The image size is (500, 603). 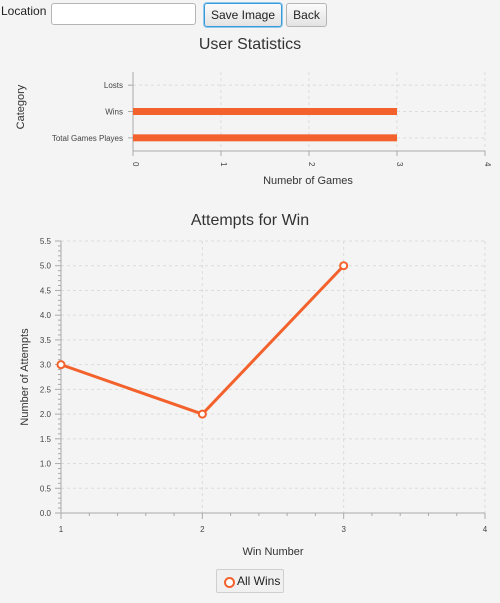 What do you see at coordinates (485, 529) in the screenshot?
I see `line-x-tick-label: 4` at bounding box center [485, 529].